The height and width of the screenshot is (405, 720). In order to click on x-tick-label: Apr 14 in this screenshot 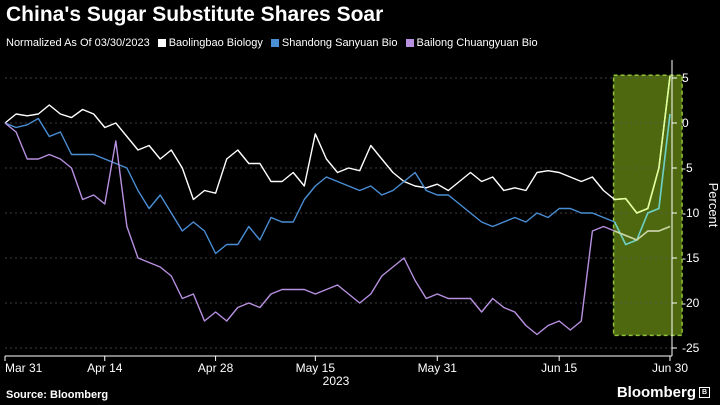, I will do `click(105, 368)`.